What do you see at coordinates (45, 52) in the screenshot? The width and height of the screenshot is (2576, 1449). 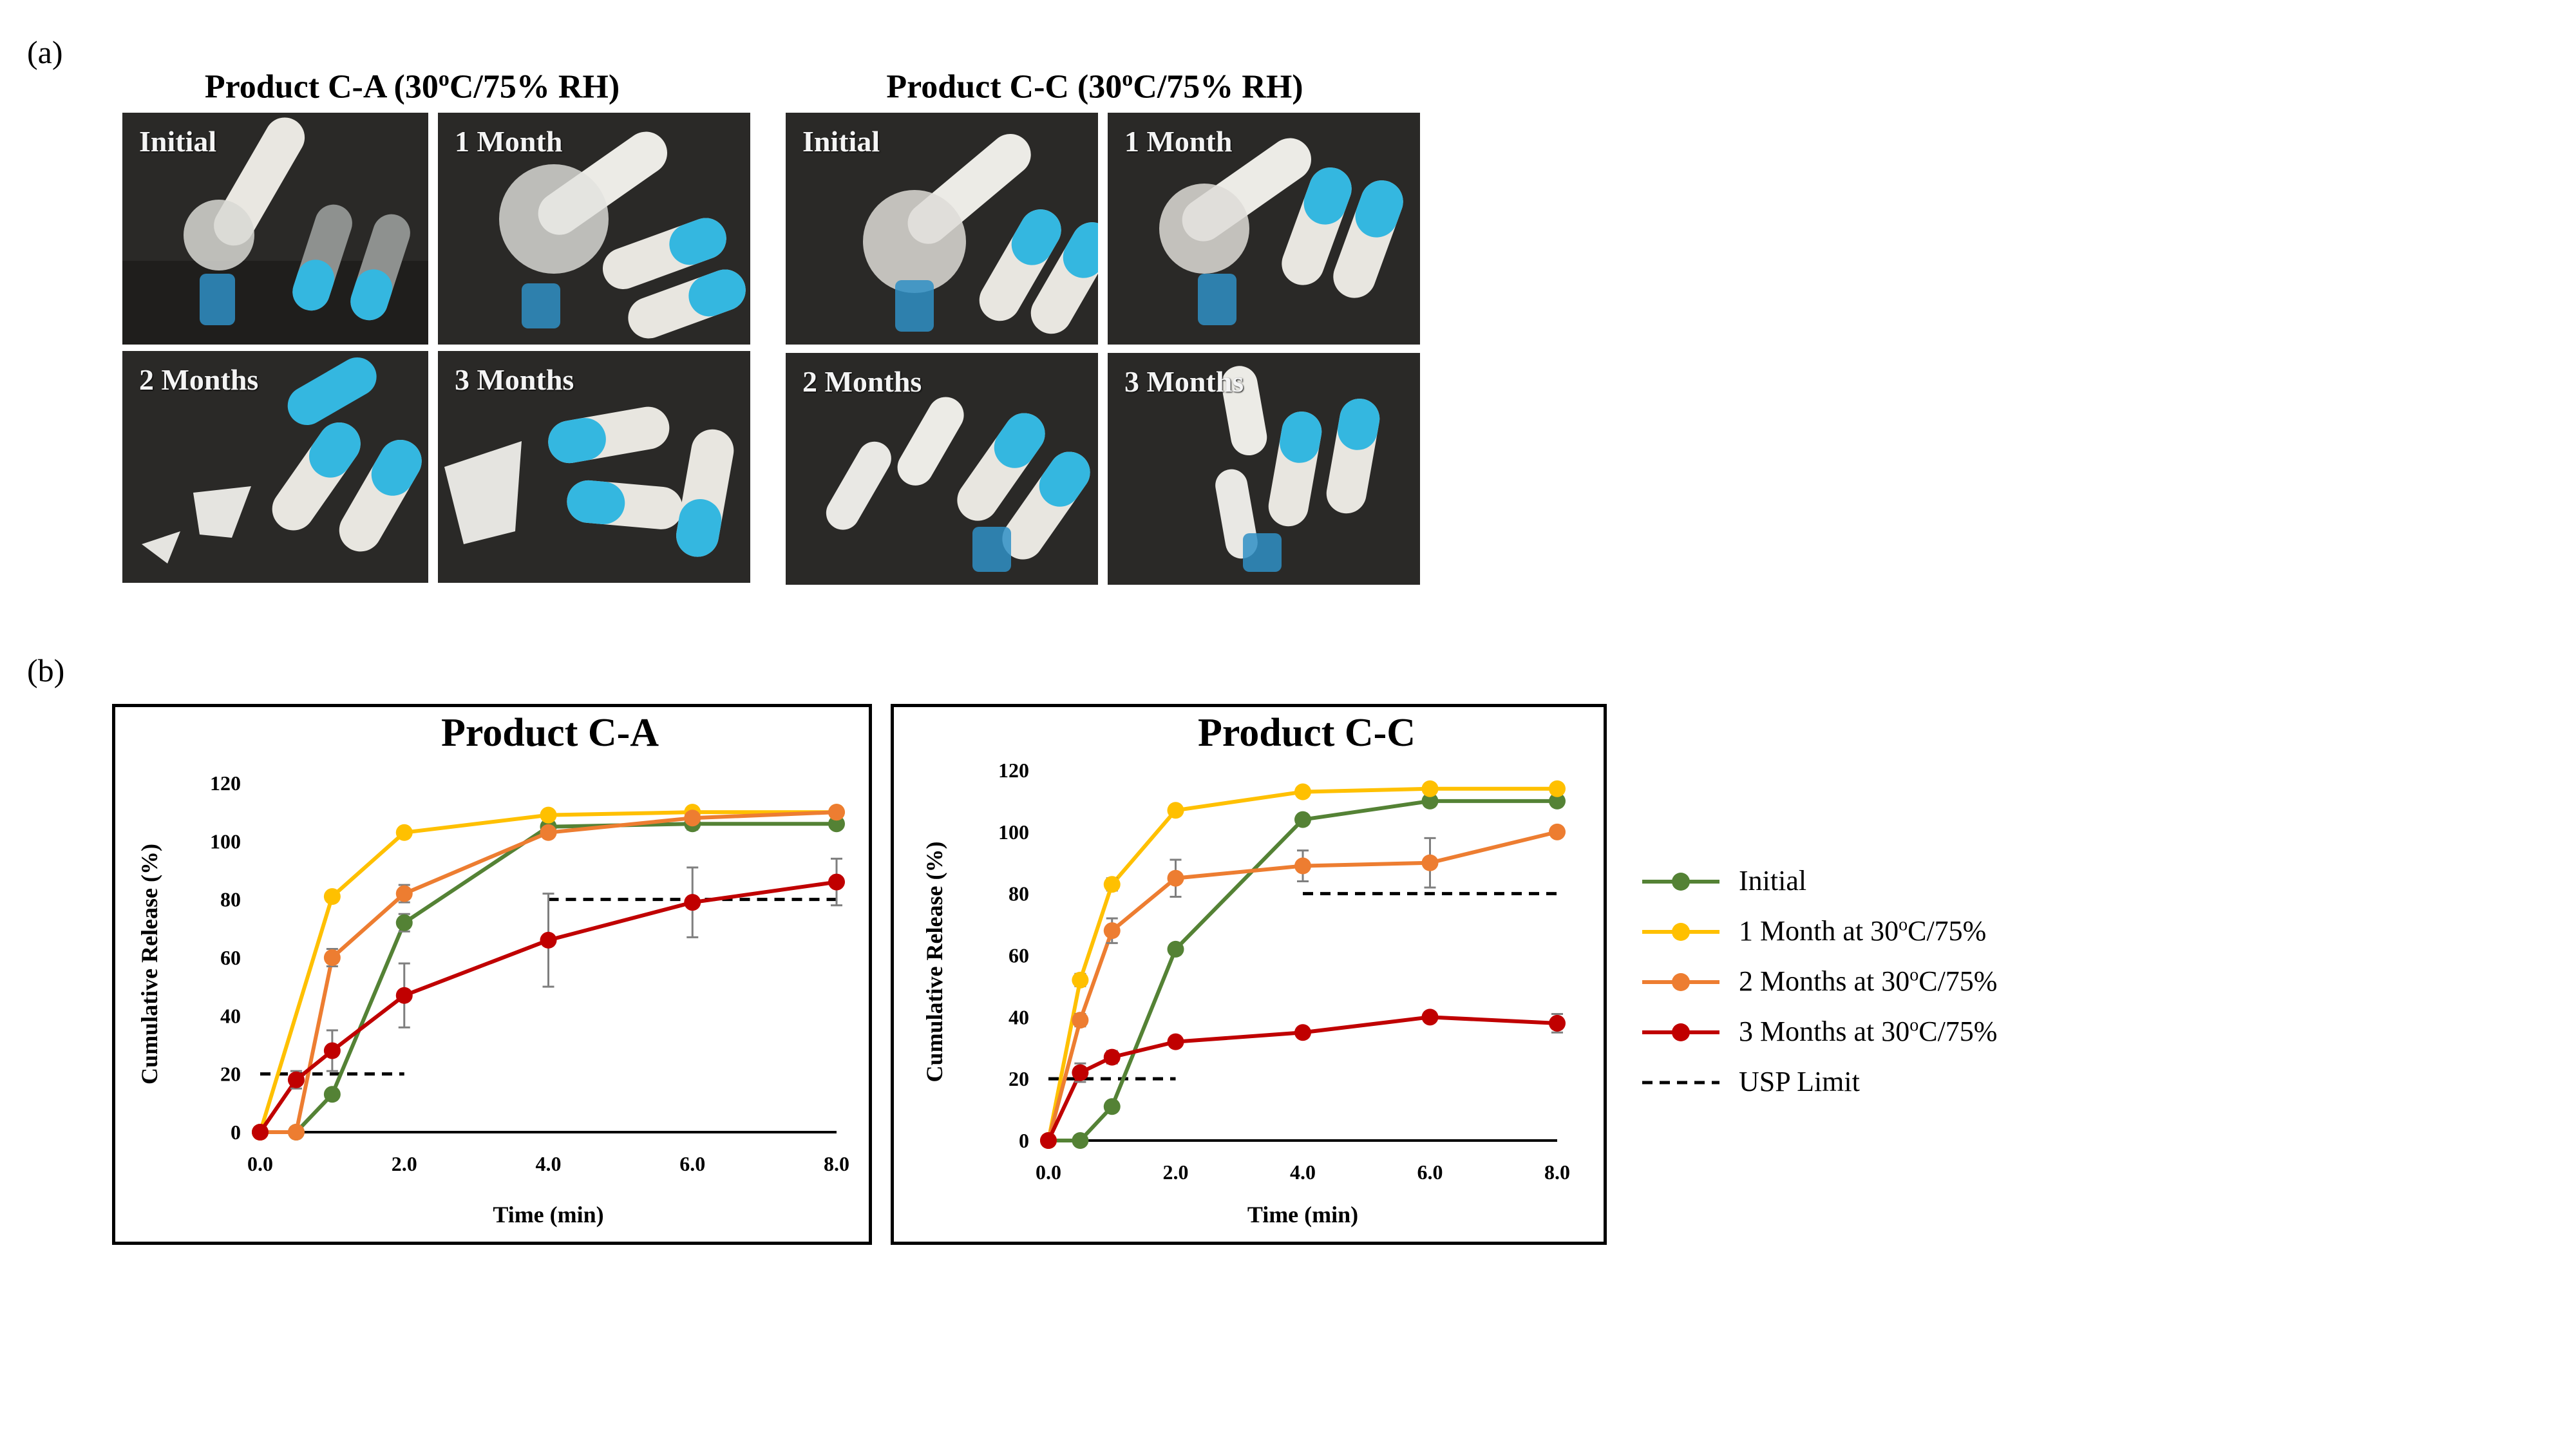 I see `panel-a-label: (a)` at bounding box center [45, 52].